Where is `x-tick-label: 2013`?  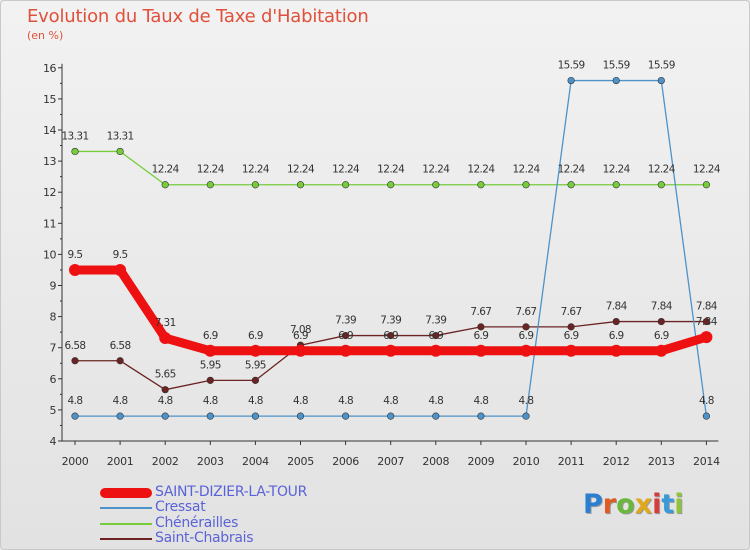 x-tick-label: 2013 is located at coordinates (661, 461).